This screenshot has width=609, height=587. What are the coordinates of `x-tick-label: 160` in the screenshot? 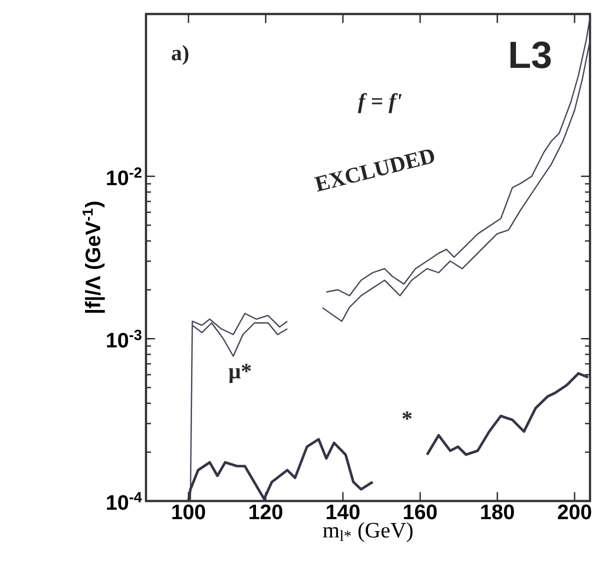 It's located at (420, 512).